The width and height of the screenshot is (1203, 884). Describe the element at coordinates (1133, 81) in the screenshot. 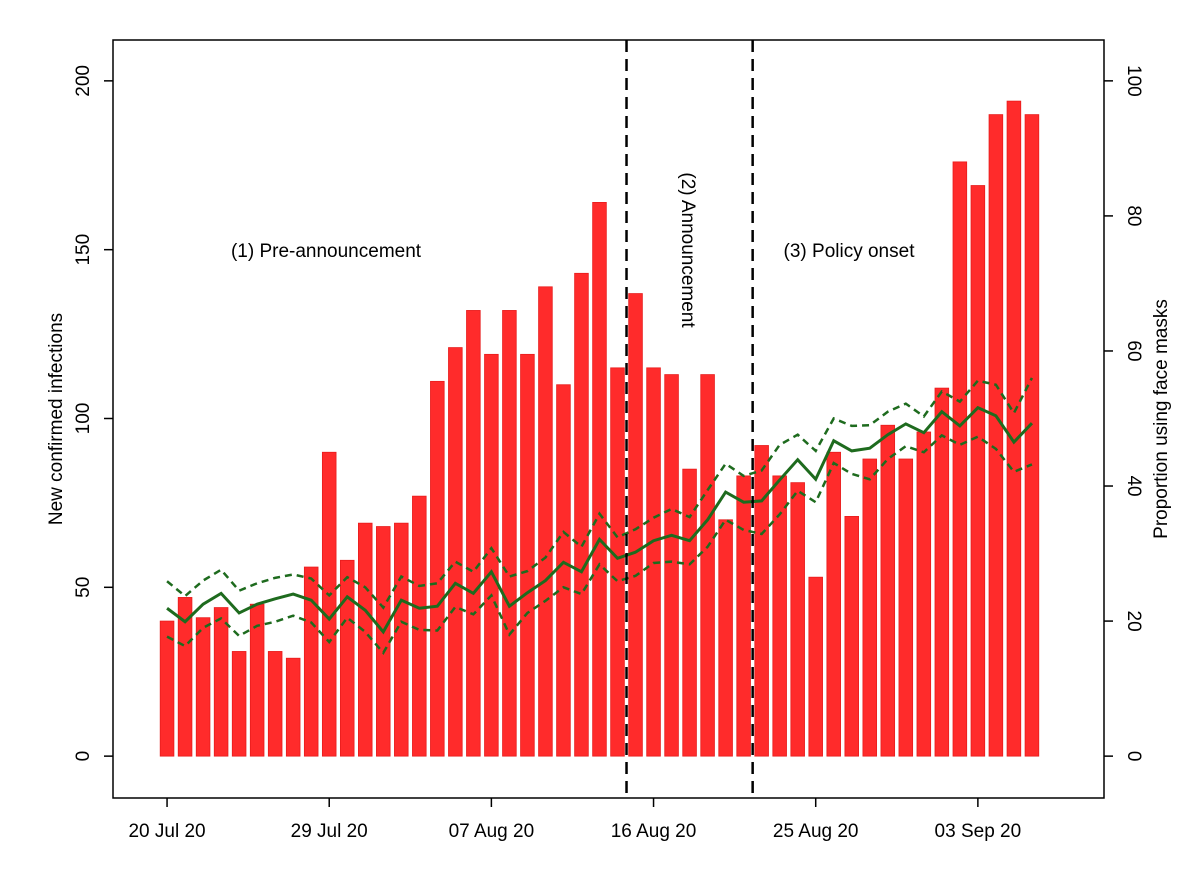

I see `y2-tick-label: 100` at that location.